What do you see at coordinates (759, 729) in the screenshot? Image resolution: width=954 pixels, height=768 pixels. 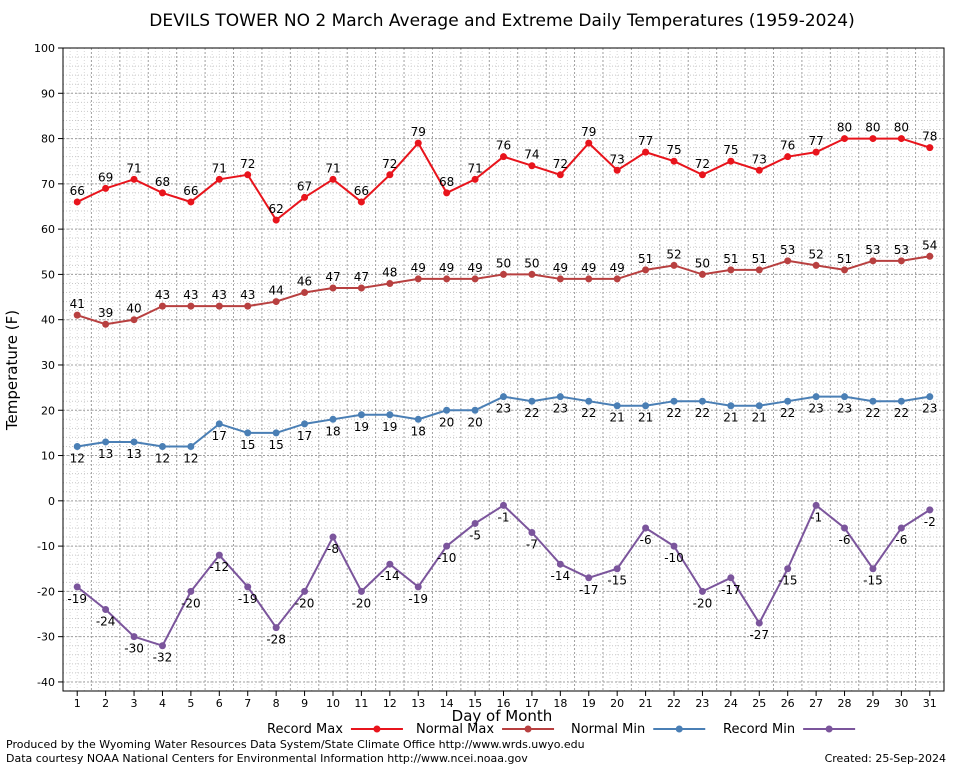 I see `legend-label-record-min: Record Min` at bounding box center [759, 729].